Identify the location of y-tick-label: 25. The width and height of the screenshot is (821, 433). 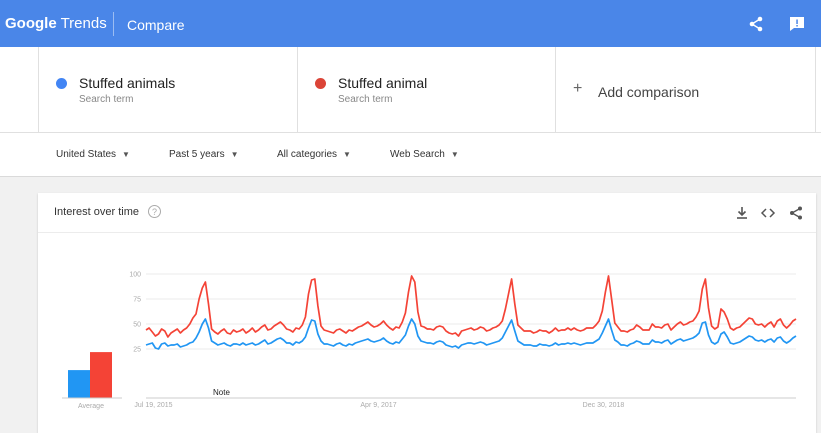
(137, 350).